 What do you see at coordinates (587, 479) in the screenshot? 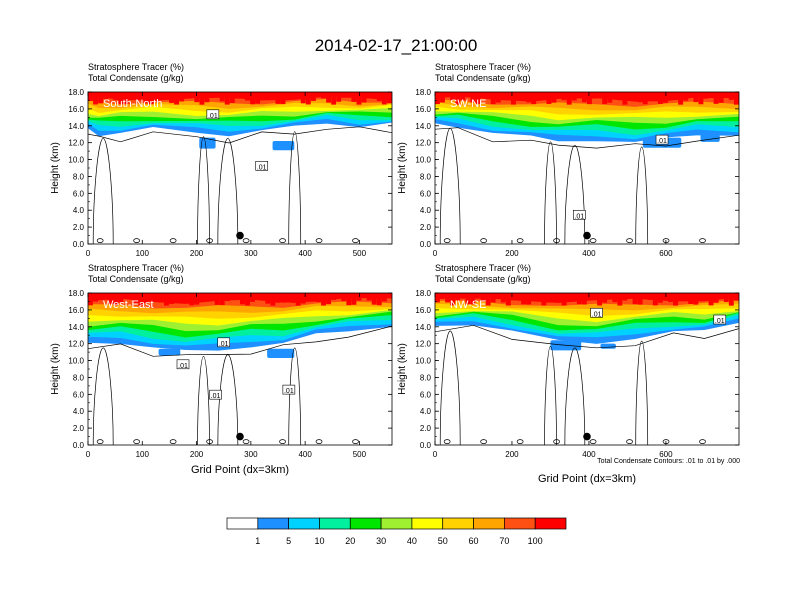
I see `x-axis-label: Grid Point (dx=3km)` at bounding box center [587, 479].